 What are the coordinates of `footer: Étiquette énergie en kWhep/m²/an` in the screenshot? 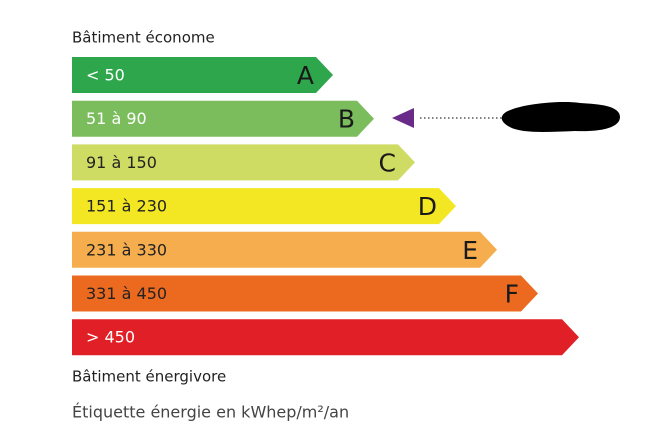 It's located at (210, 412).